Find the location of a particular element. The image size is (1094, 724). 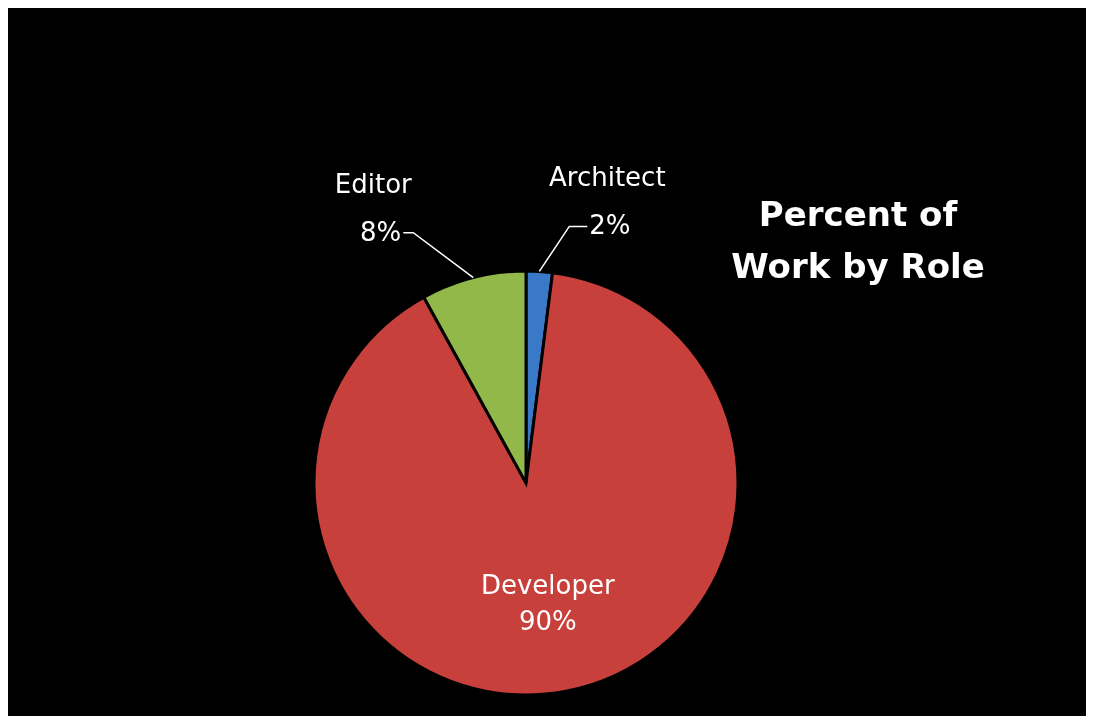

text: Percent of Work by Role is located at coordinates (858, 240).